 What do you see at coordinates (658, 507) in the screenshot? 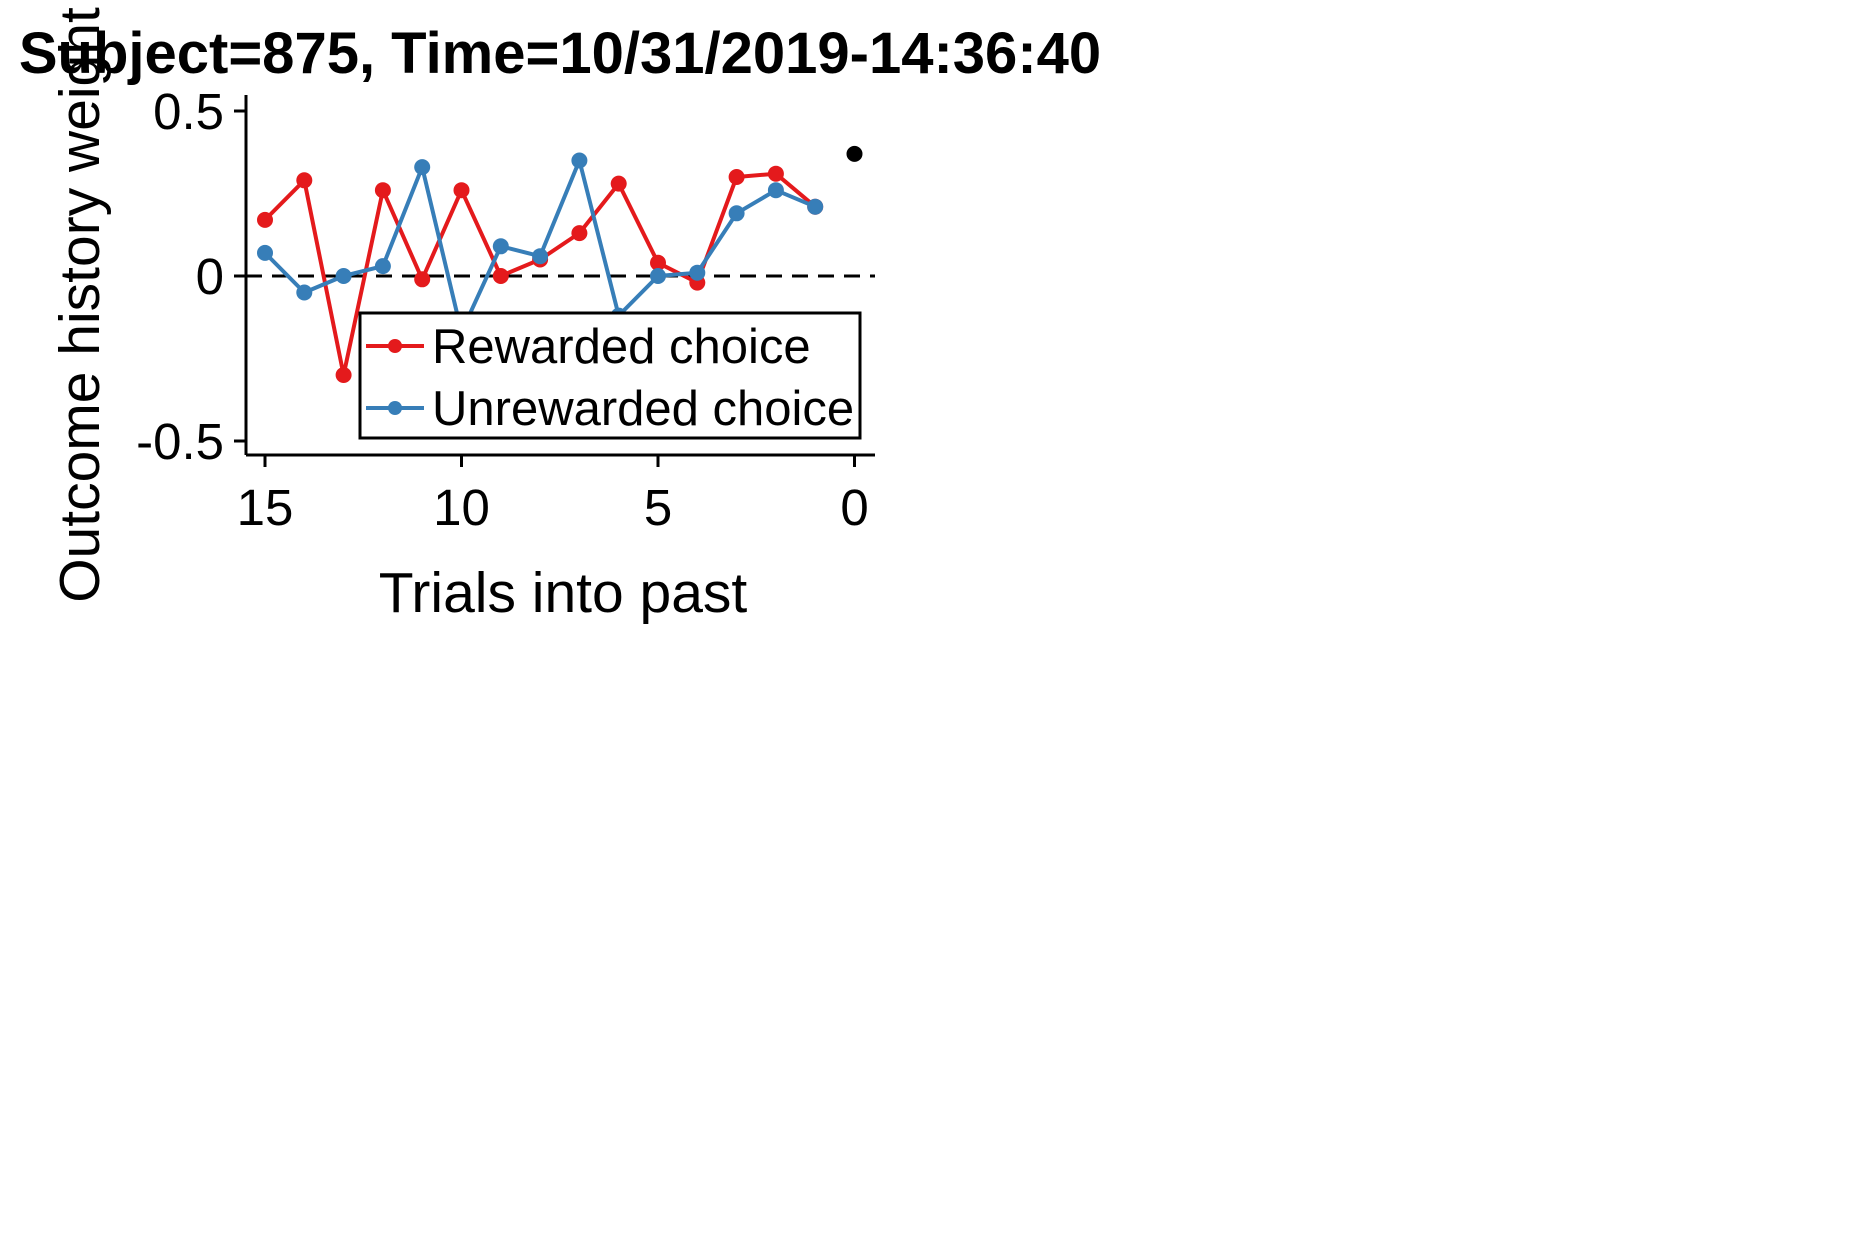
I see `x-tick-label: 5` at bounding box center [658, 507].